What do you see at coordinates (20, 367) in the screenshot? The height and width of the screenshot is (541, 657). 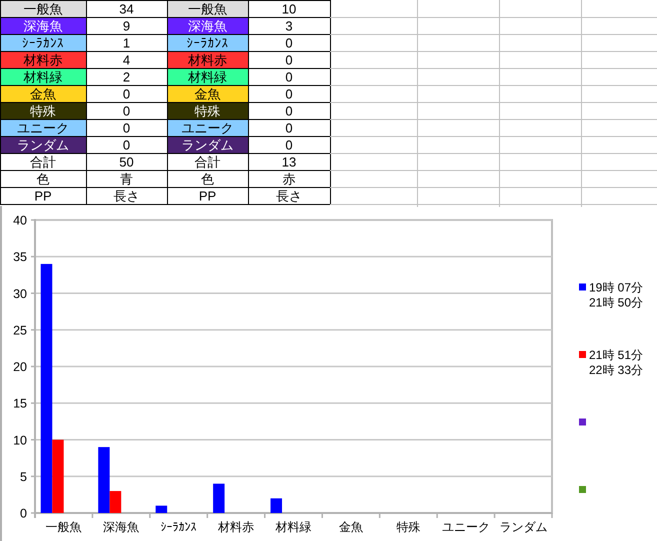 I see `y-tick-label: 20` at bounding box center [20, 367].